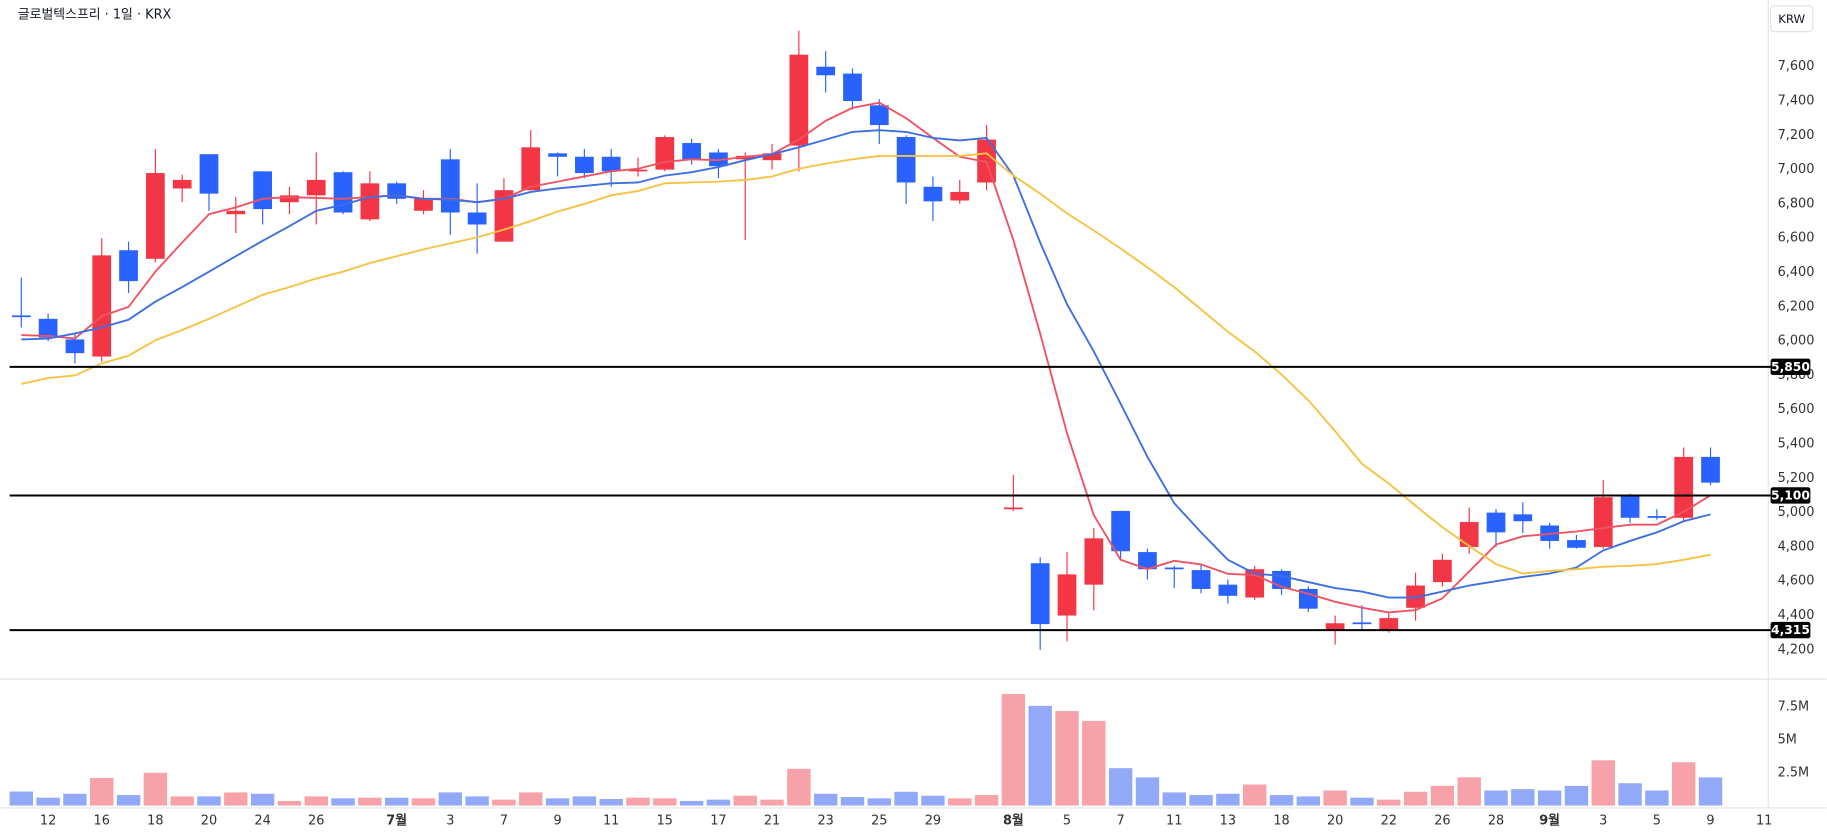 This screenshot has height=836, width=1827. What do you see at coordinates (1796, 512) in the screenshot?
I see `y-tick-label: 5,000` at bounding box center [1796, 512].